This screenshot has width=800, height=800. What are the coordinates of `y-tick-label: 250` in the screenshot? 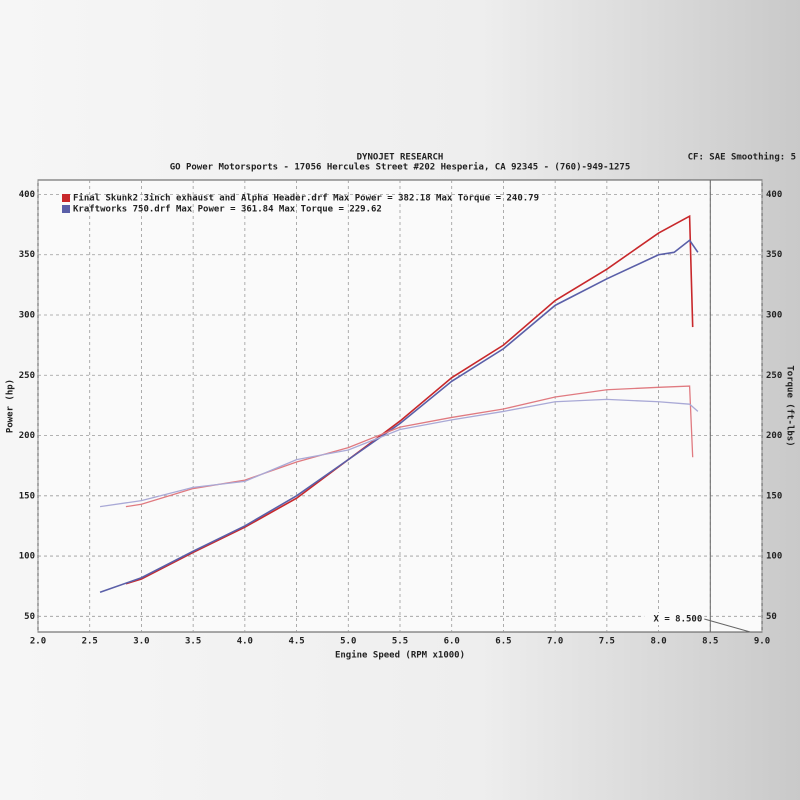 It's located at (27, 376).